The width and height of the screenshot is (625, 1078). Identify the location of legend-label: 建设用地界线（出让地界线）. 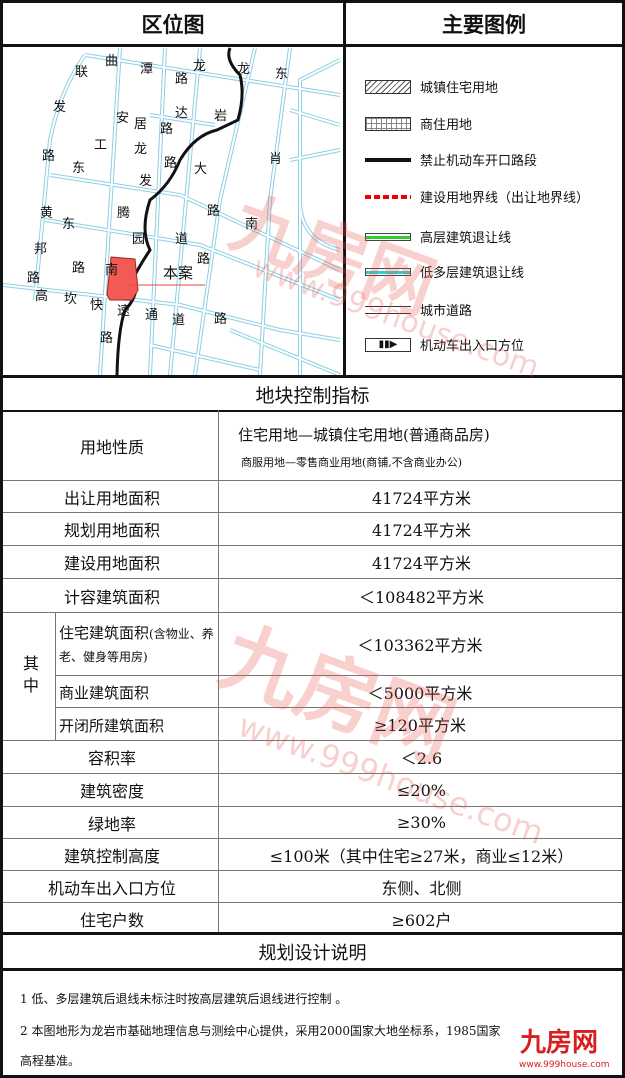
(505, 198).